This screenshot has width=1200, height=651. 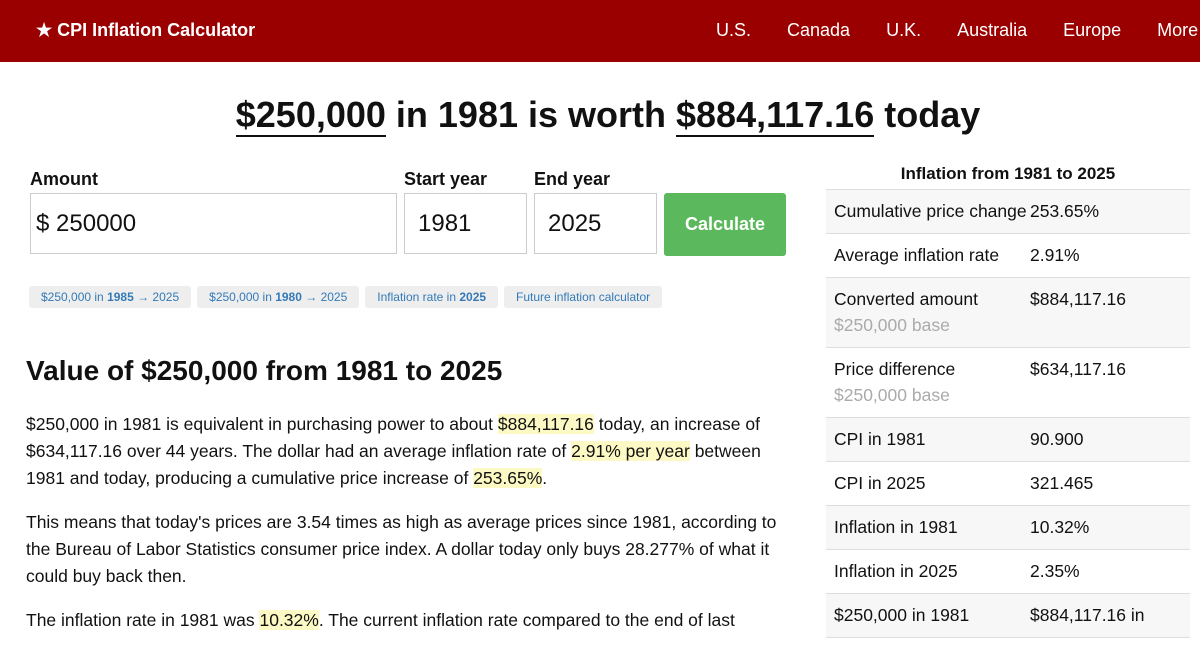 I want to click on row-label: Inflation in 2025, so click(x=932, y=571).